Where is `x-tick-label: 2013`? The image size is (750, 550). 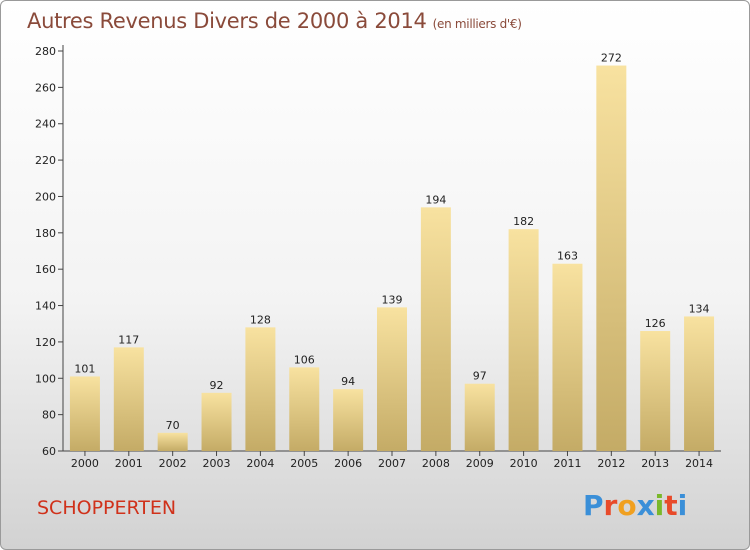
x-tick-label: 2013 is located at coordinates (655, 463).